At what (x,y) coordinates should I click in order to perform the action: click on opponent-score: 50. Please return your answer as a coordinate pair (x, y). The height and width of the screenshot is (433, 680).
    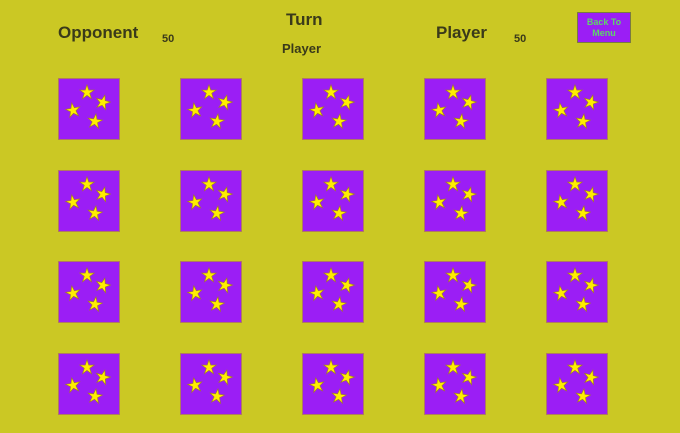
    Looking at the image, I should click on (168, 39).